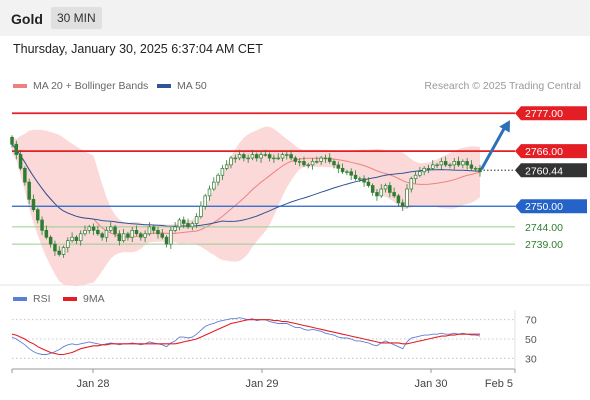 The width and height of the screenshot is (590, 400). Describe the element at coordinates (544, 171) in the screenshot. I see `level-label-2760.44: 2760.44` at that location.